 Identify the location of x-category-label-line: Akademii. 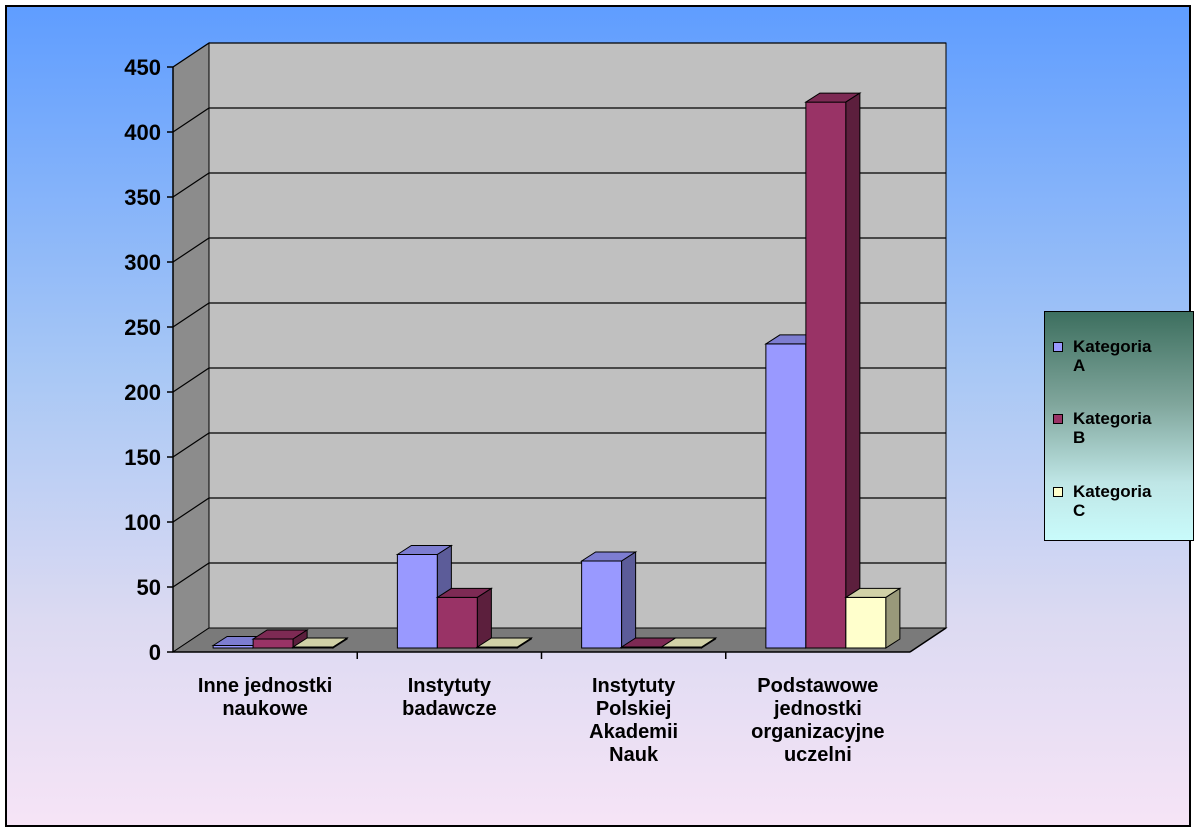
(633, 732).